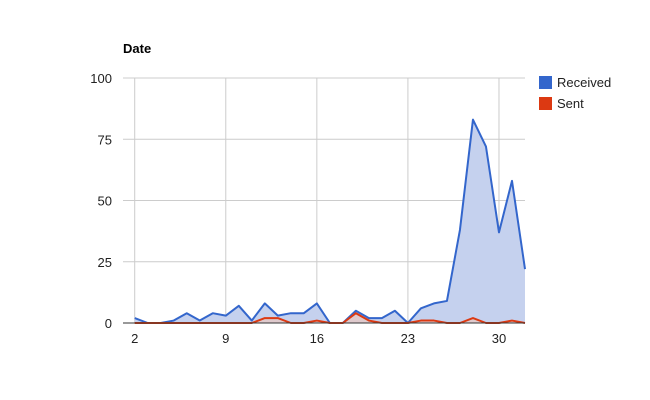 This screenshot has height=400, width=650. Describe the element at coordinates (570, 103) in the screenshot. I see `legend-label: Sent` at that location.